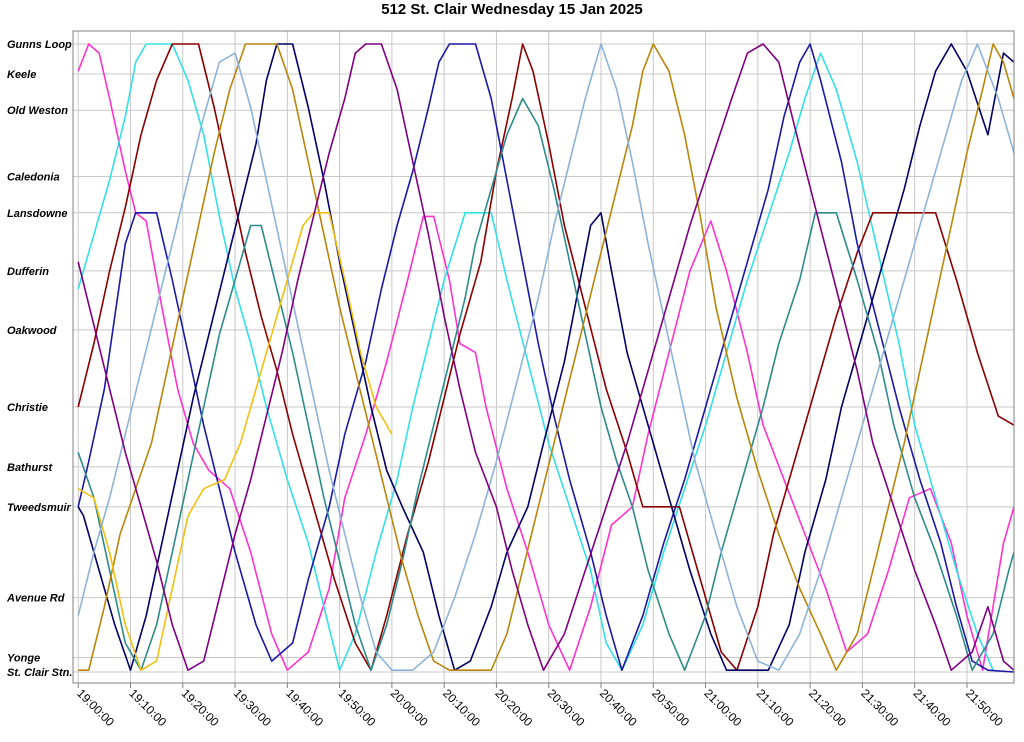 The image size is (1024, 742). What do you see at coordinates (32, 331) in the screenshot?
I see `stop-label: Oakwood` at bounding box center [32, 331].